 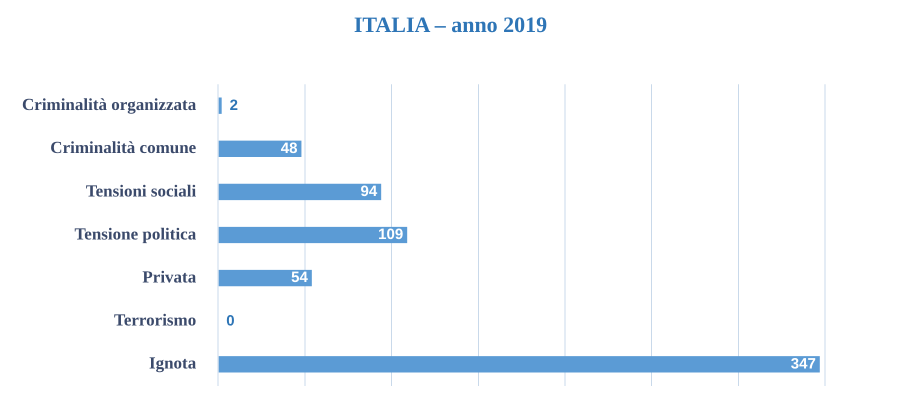 I want to click on y-tick-label: Ignota, so click(x=172, y=363).